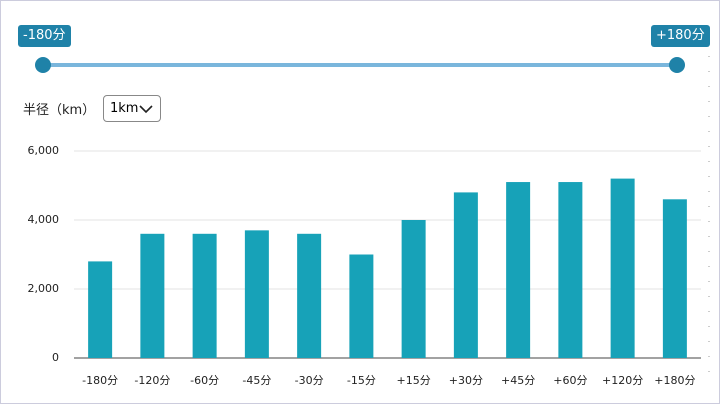  Describe the element at coordinates (466, 380) in the screenshot. I see `x-tick-label: +30分` at that location.